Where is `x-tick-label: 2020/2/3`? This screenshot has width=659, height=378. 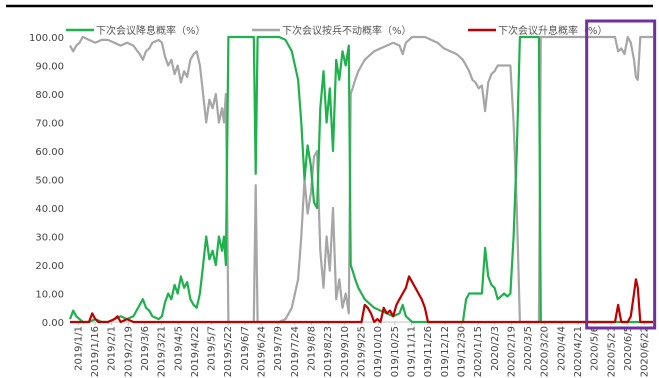 x-tick-label: 2020/2/3 is located at coordinates (495, 348).